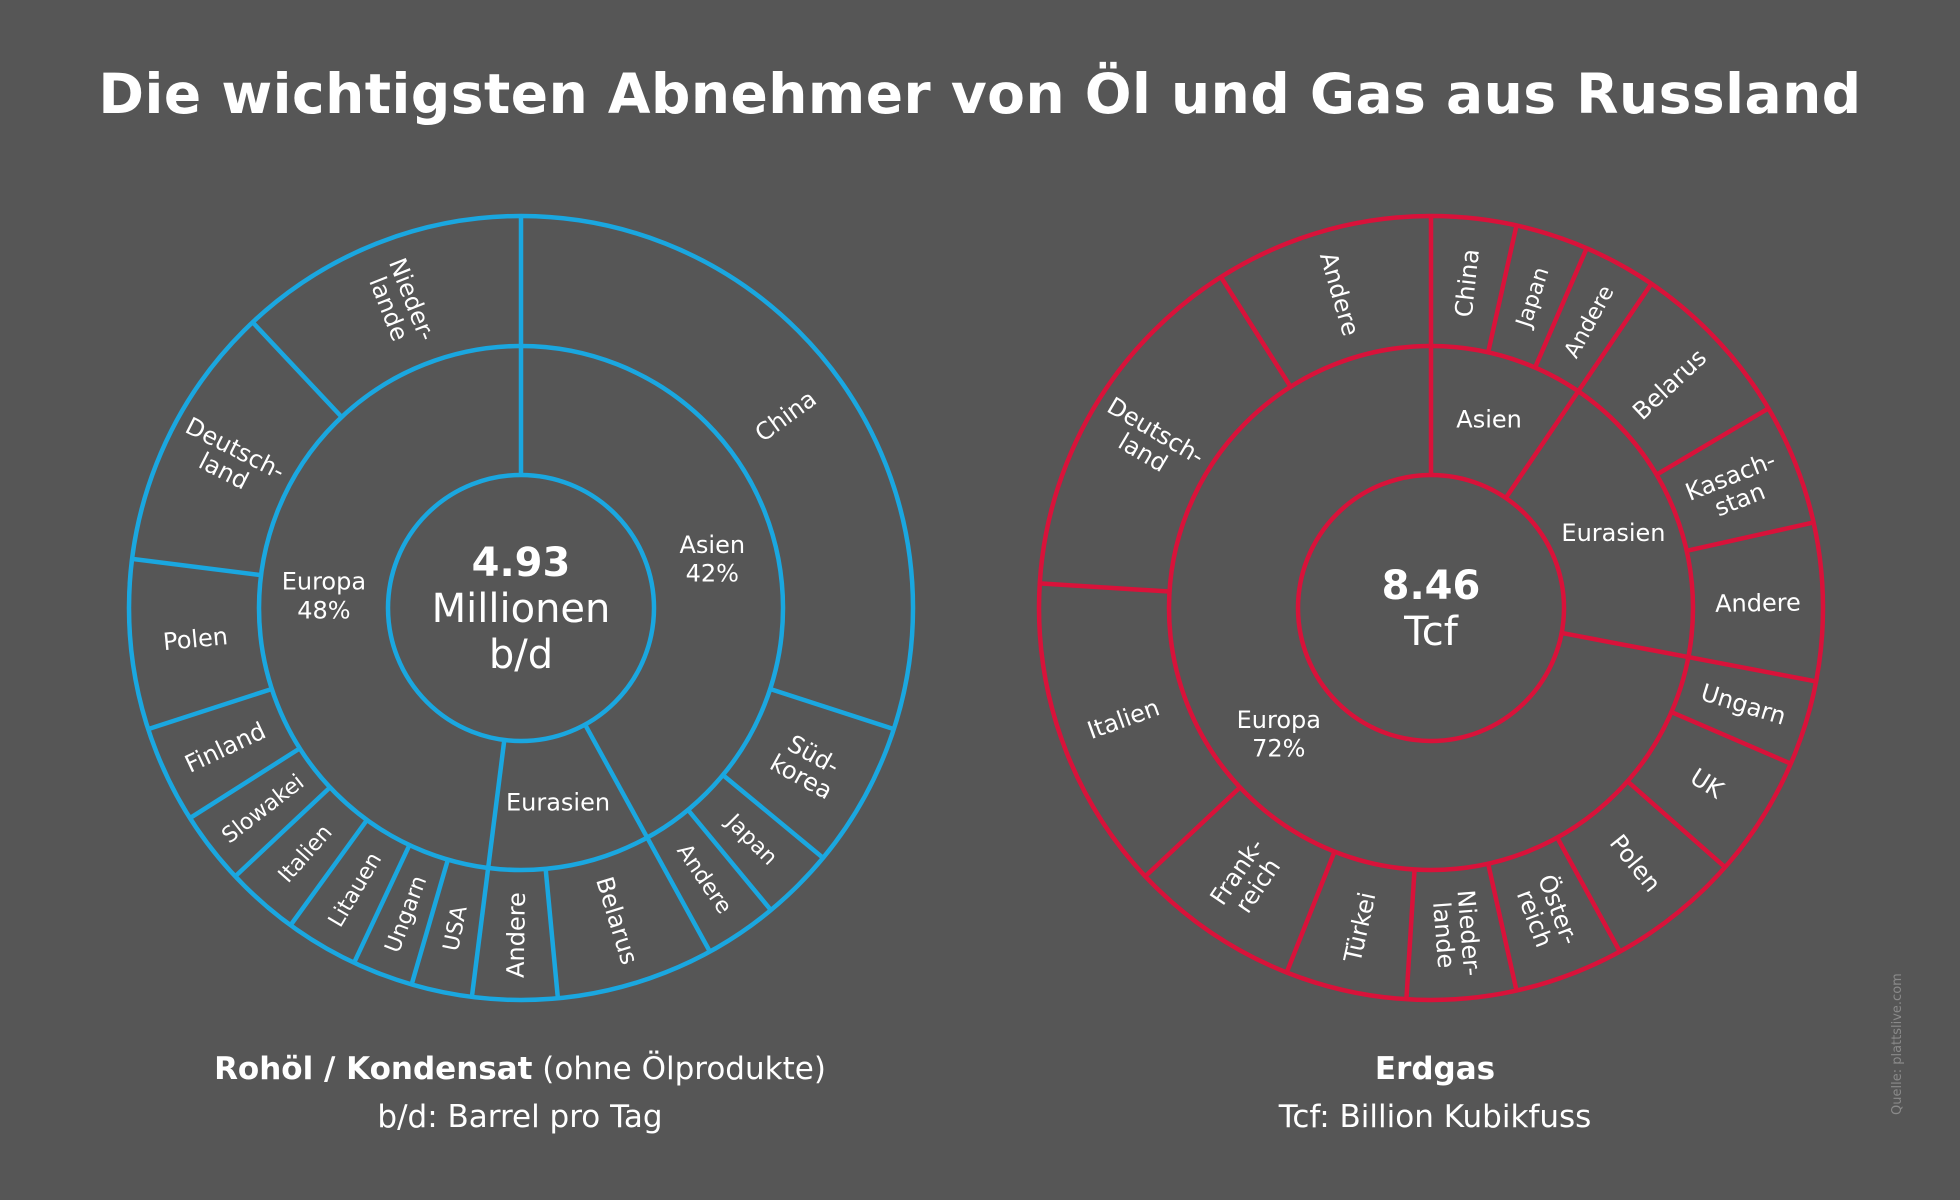  Describe the element at coordinates (1456, 934) in the screenshot. I see `gas-country-label-nieder-lande: Nieder-lande` at that location.